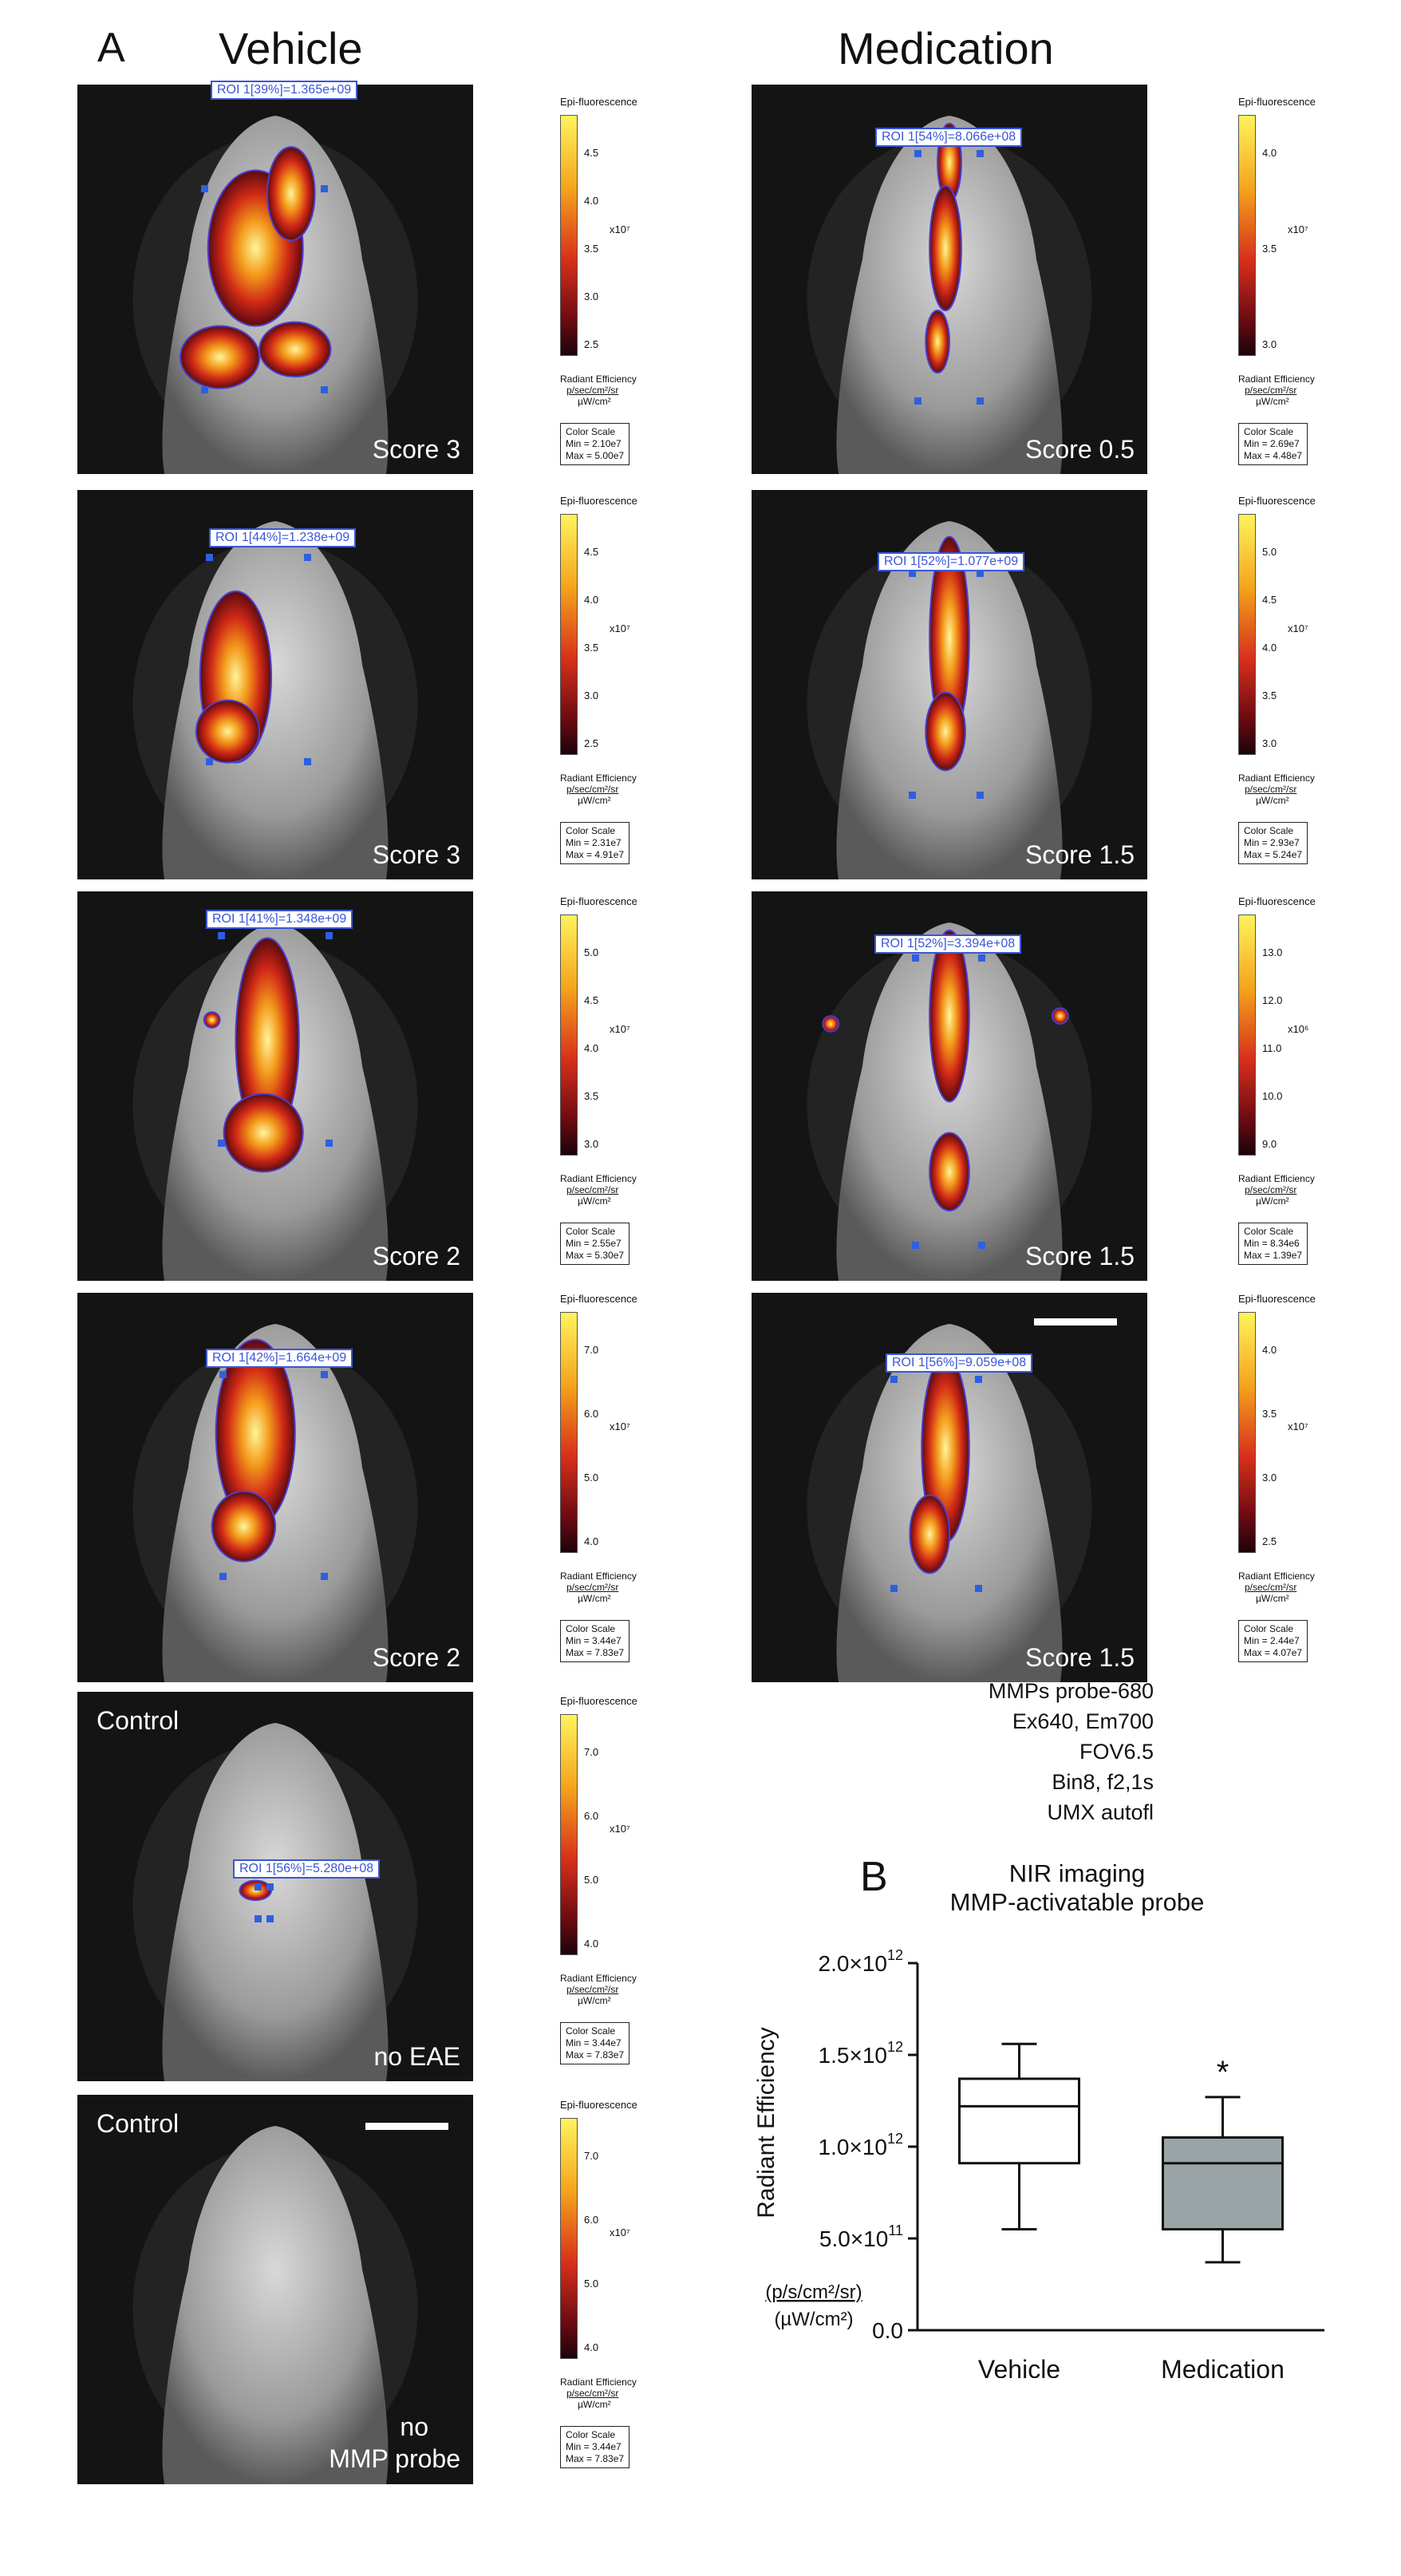 The width and height of the screenshot is (1401, 2576). I want to click on color-scale-box: Color Scale Min = 8.34e6 Max = 1.39e7, so click(1273, 1244).